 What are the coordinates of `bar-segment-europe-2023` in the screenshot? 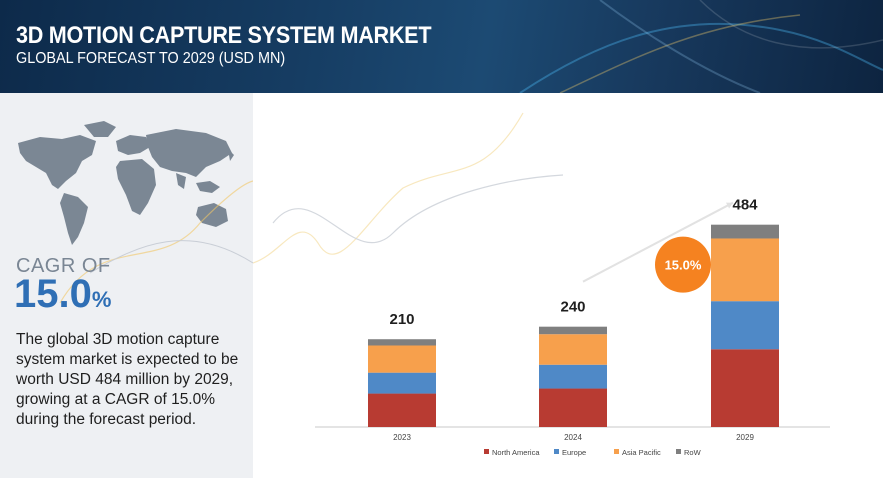 It's located at (402, 383).